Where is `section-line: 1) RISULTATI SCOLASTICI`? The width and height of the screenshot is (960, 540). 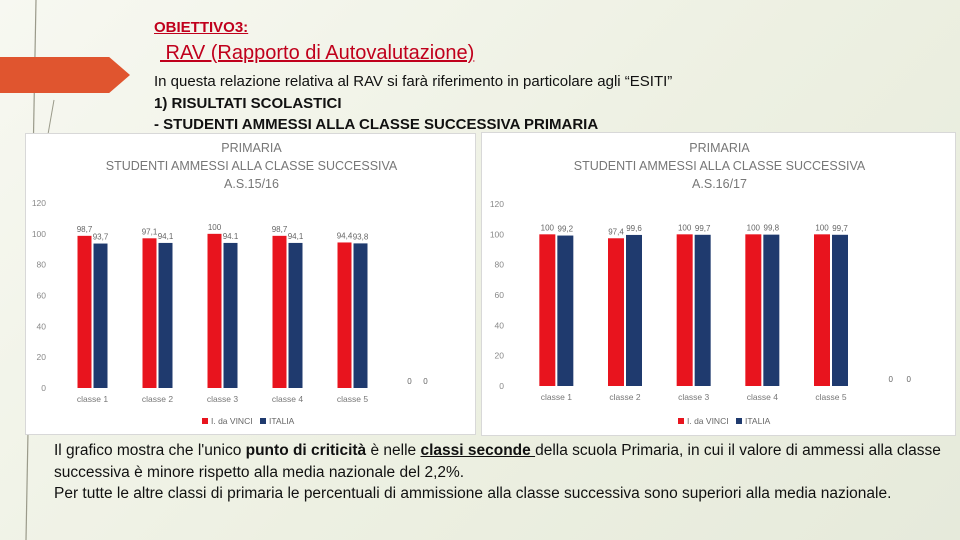
section-line: 1) RISULTATI SCOLASTICI is located at coordinates (248, 103).